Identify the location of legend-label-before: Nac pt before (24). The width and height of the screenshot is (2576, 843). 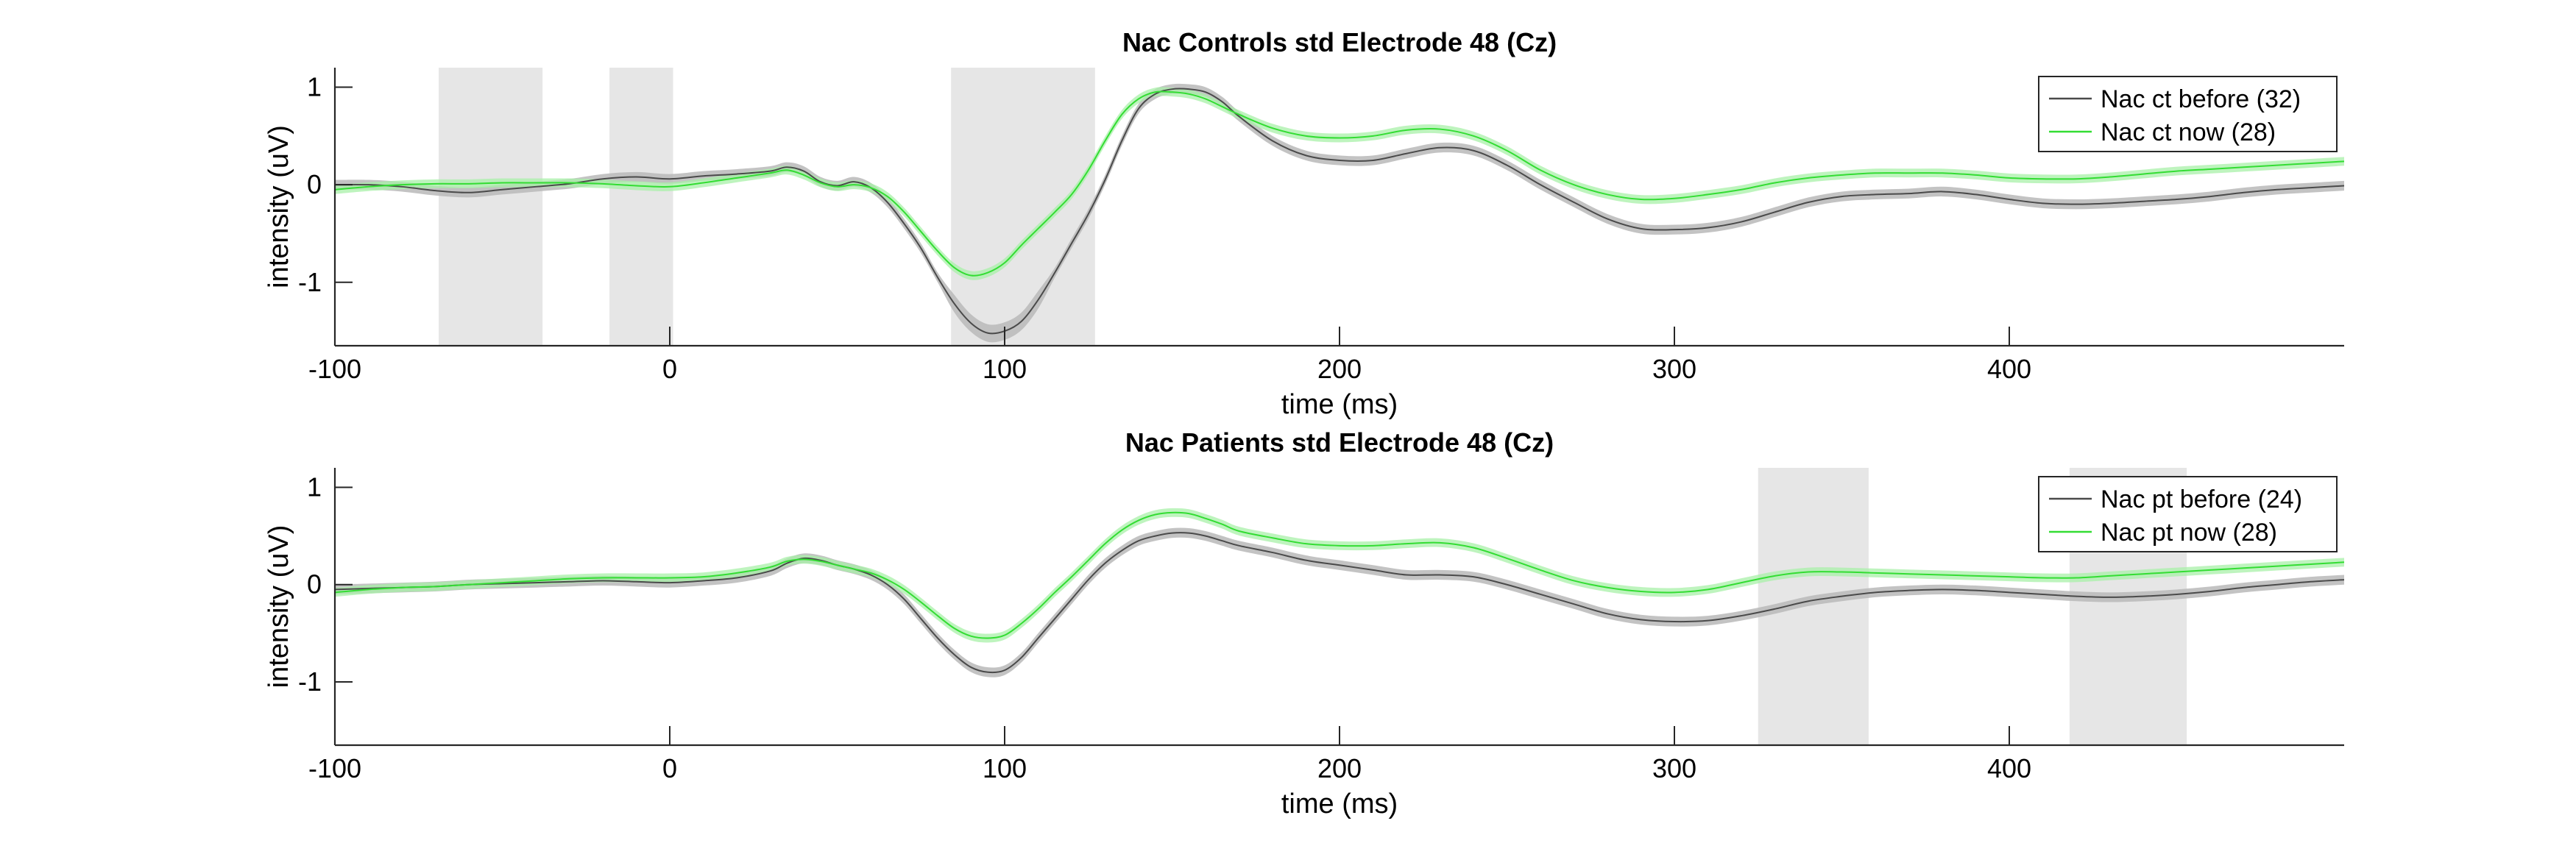
(2201, 499).